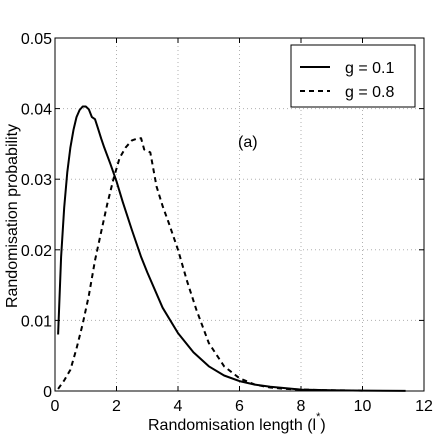 The image size is (436, 436). Describe the element at coordinates (36, 39) in the screenshot. I see `y-tick-label: 0.05` at that location.